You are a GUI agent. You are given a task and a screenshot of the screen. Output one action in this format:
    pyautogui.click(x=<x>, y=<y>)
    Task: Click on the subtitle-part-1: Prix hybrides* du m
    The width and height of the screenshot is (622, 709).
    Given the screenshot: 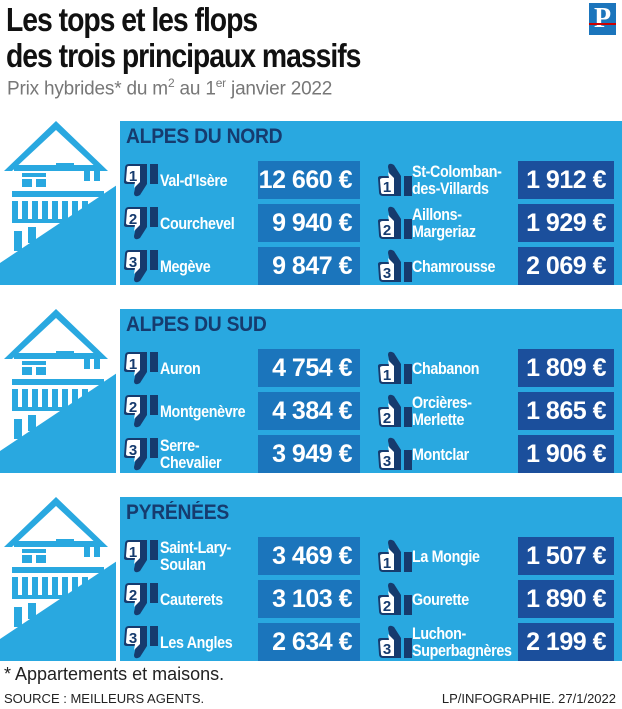 What is the action you would take?
    pyautogui.click(x=87, y=89)
    